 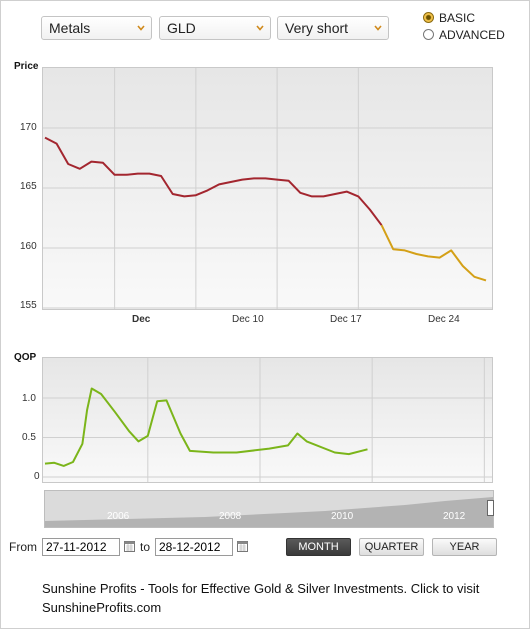 What do you see at coordinates (464, 547) in the screenshot?
I see `year-button: YEAR` at bounding box center [464, 547].